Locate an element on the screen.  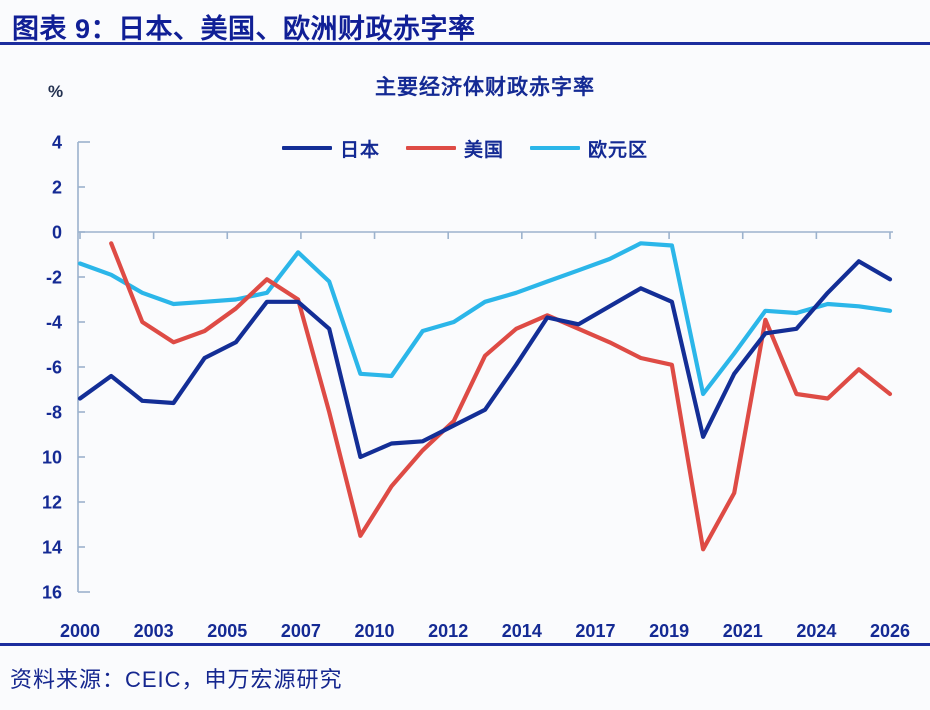
figure-caption: 图表 9：日本、美国、欧洲财政赤字率 is located at coordinates (244, 29).